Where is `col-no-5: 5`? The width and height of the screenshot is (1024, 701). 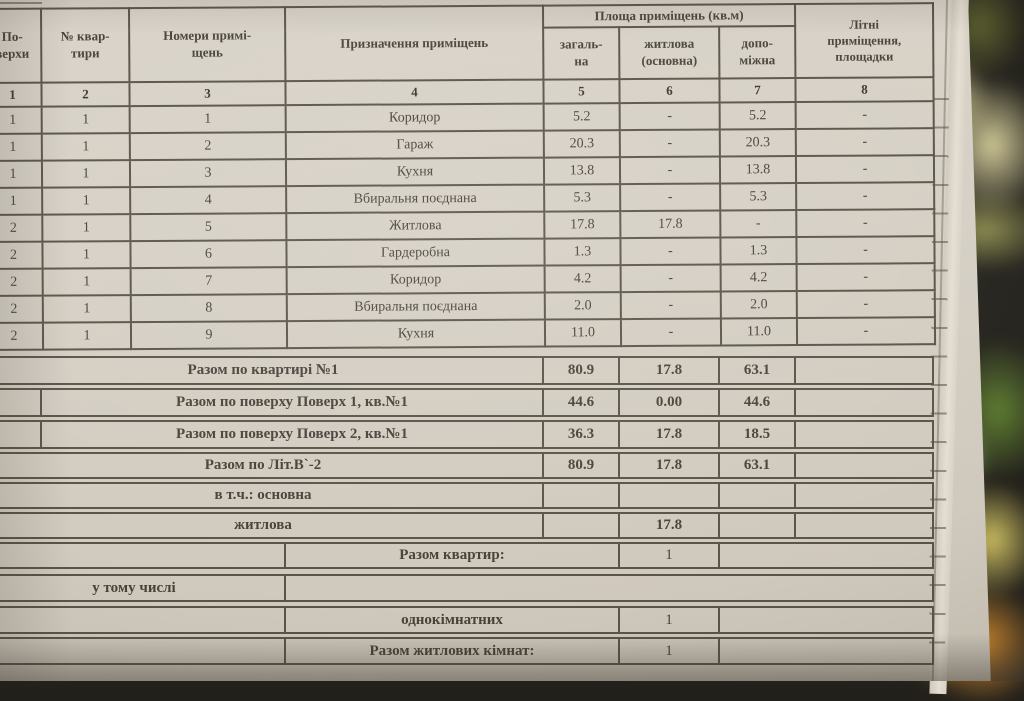 col-no-5: 5 is located at coordinates (581, 91).